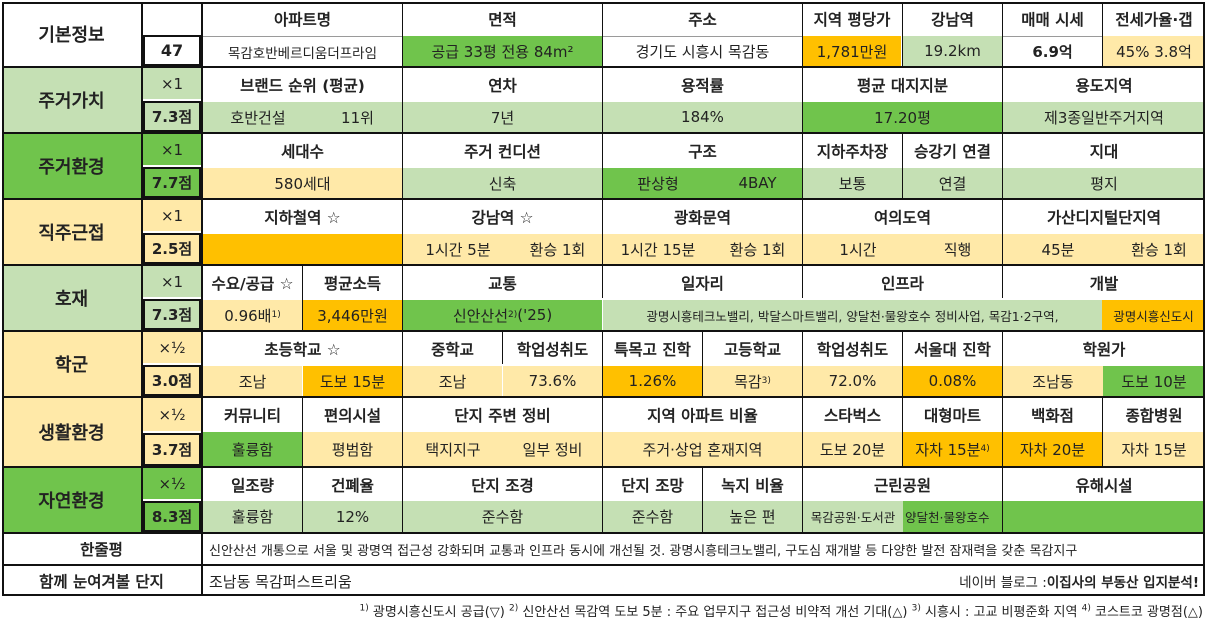  Describe the element at coordinates (280, 581) in the screenshot. I see `related-complex: 조남동 목감퍼스트리움` at that location.